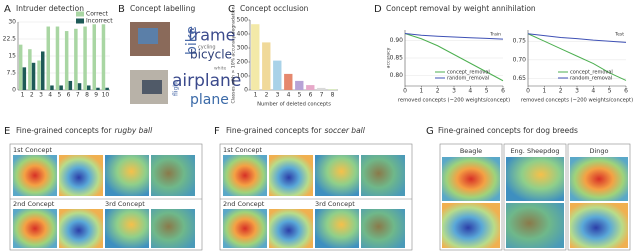 This screenshot has height=252, width=640. I want to click on legend-label: Incorrect, so click(99, 21).